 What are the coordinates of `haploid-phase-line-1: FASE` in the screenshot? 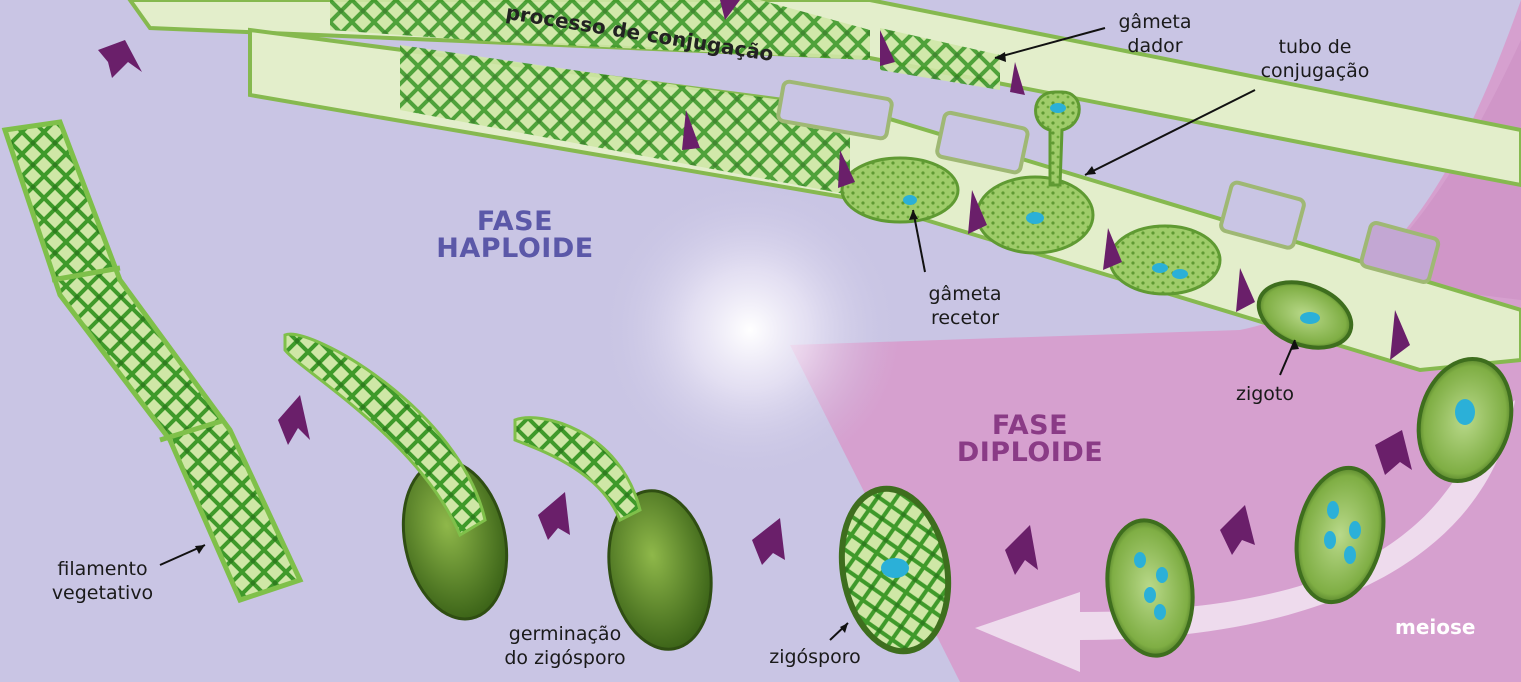 It's located at (515, 221).